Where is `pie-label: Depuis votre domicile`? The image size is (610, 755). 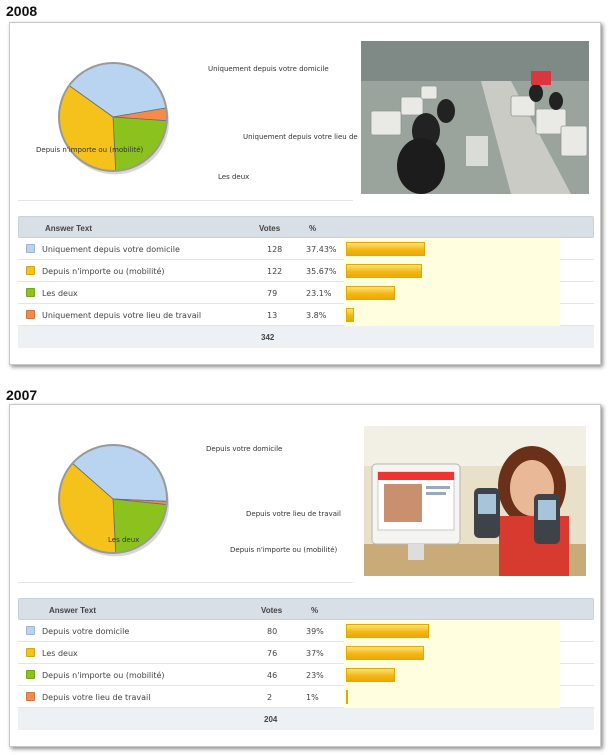 pie-label: Depuis votre domicile is located at coordinates (244, 449).